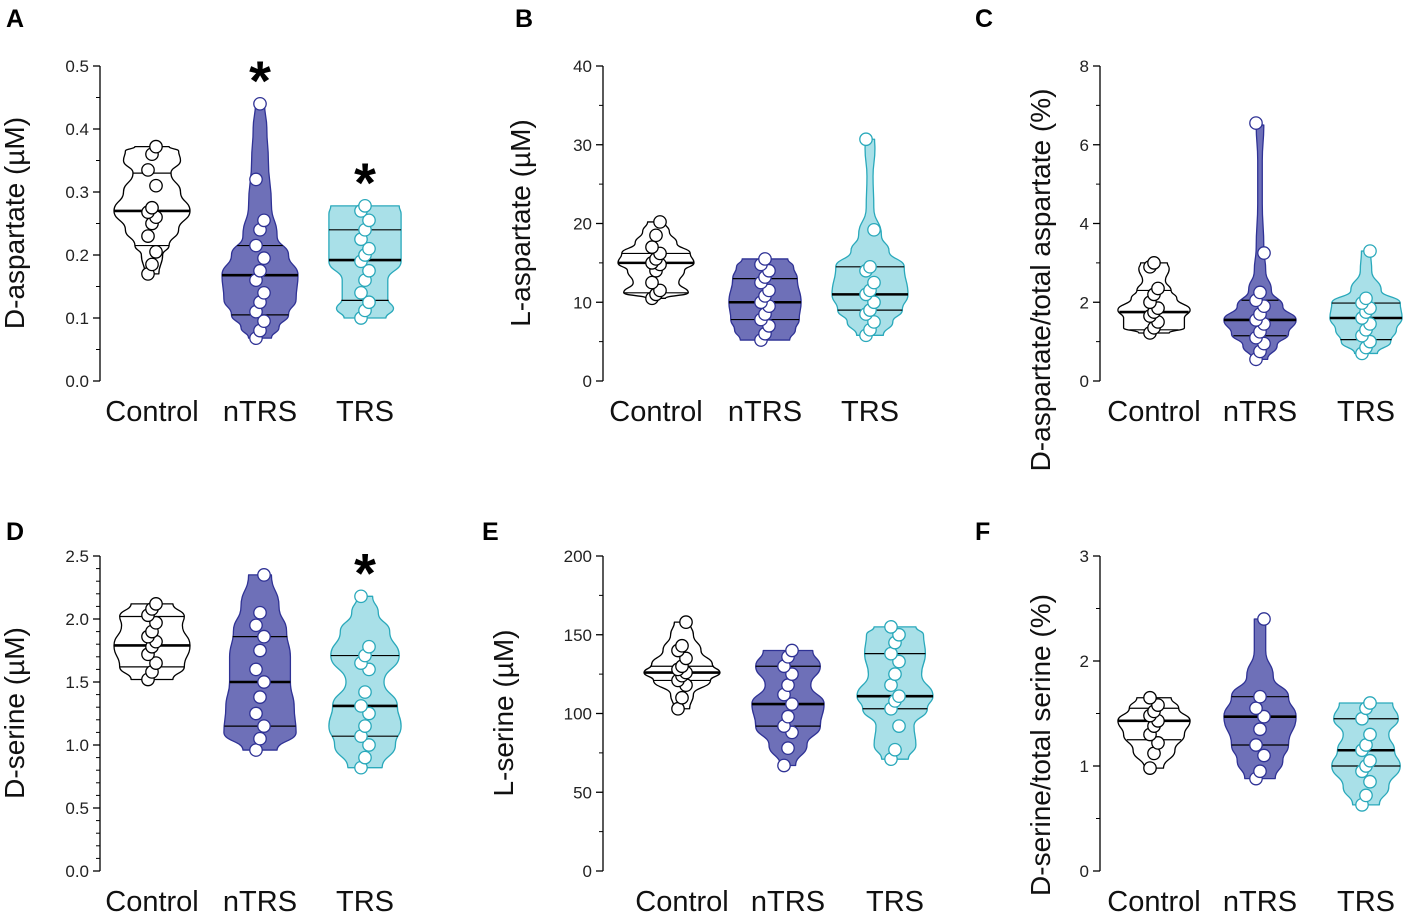  Describe the element at coordinates (1084, 224) in the screenshot. I see `y-tick-label: 4` at that location.